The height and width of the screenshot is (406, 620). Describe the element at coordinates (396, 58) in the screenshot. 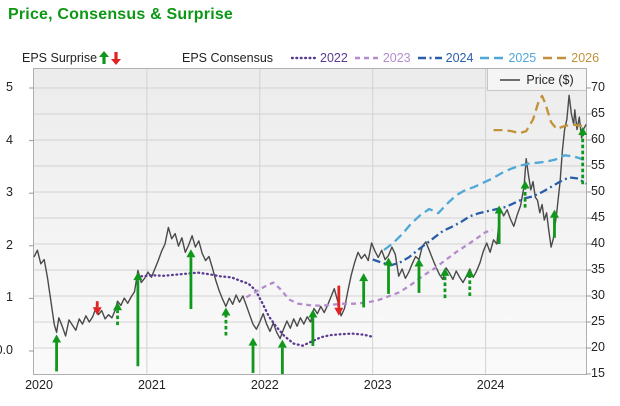

I see `legend-year-label: 2023` at that location.